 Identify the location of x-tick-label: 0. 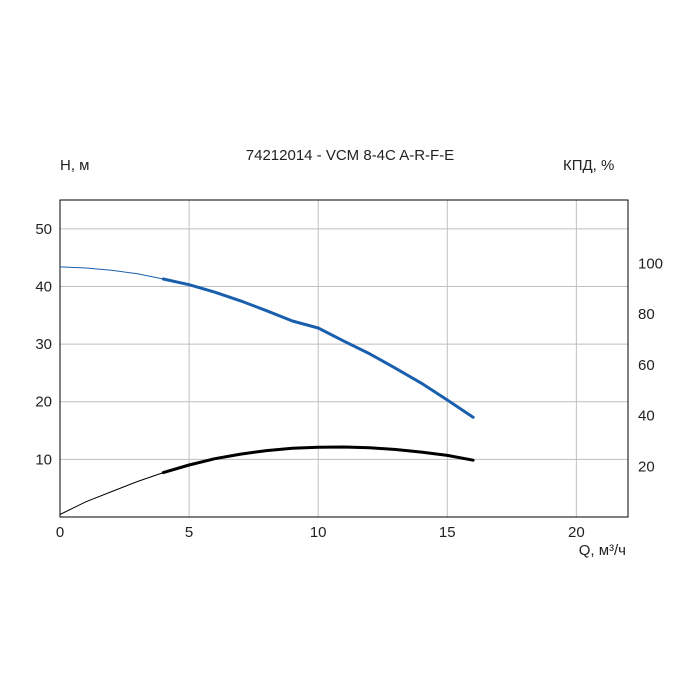
(60, 532).